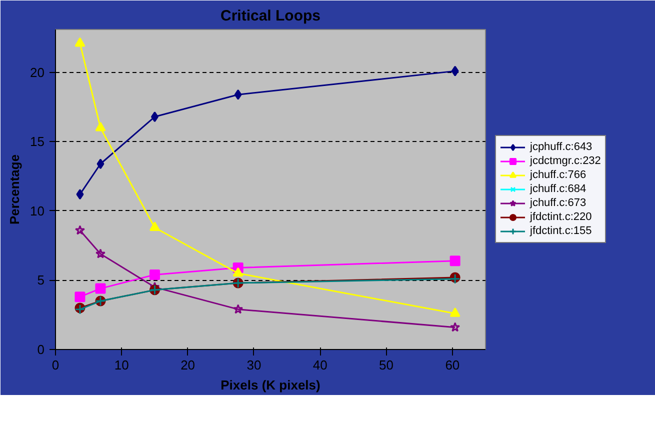 This screenshot has width=655, height=422. I want to click on x-tick-label: 20, so click(188, 365).